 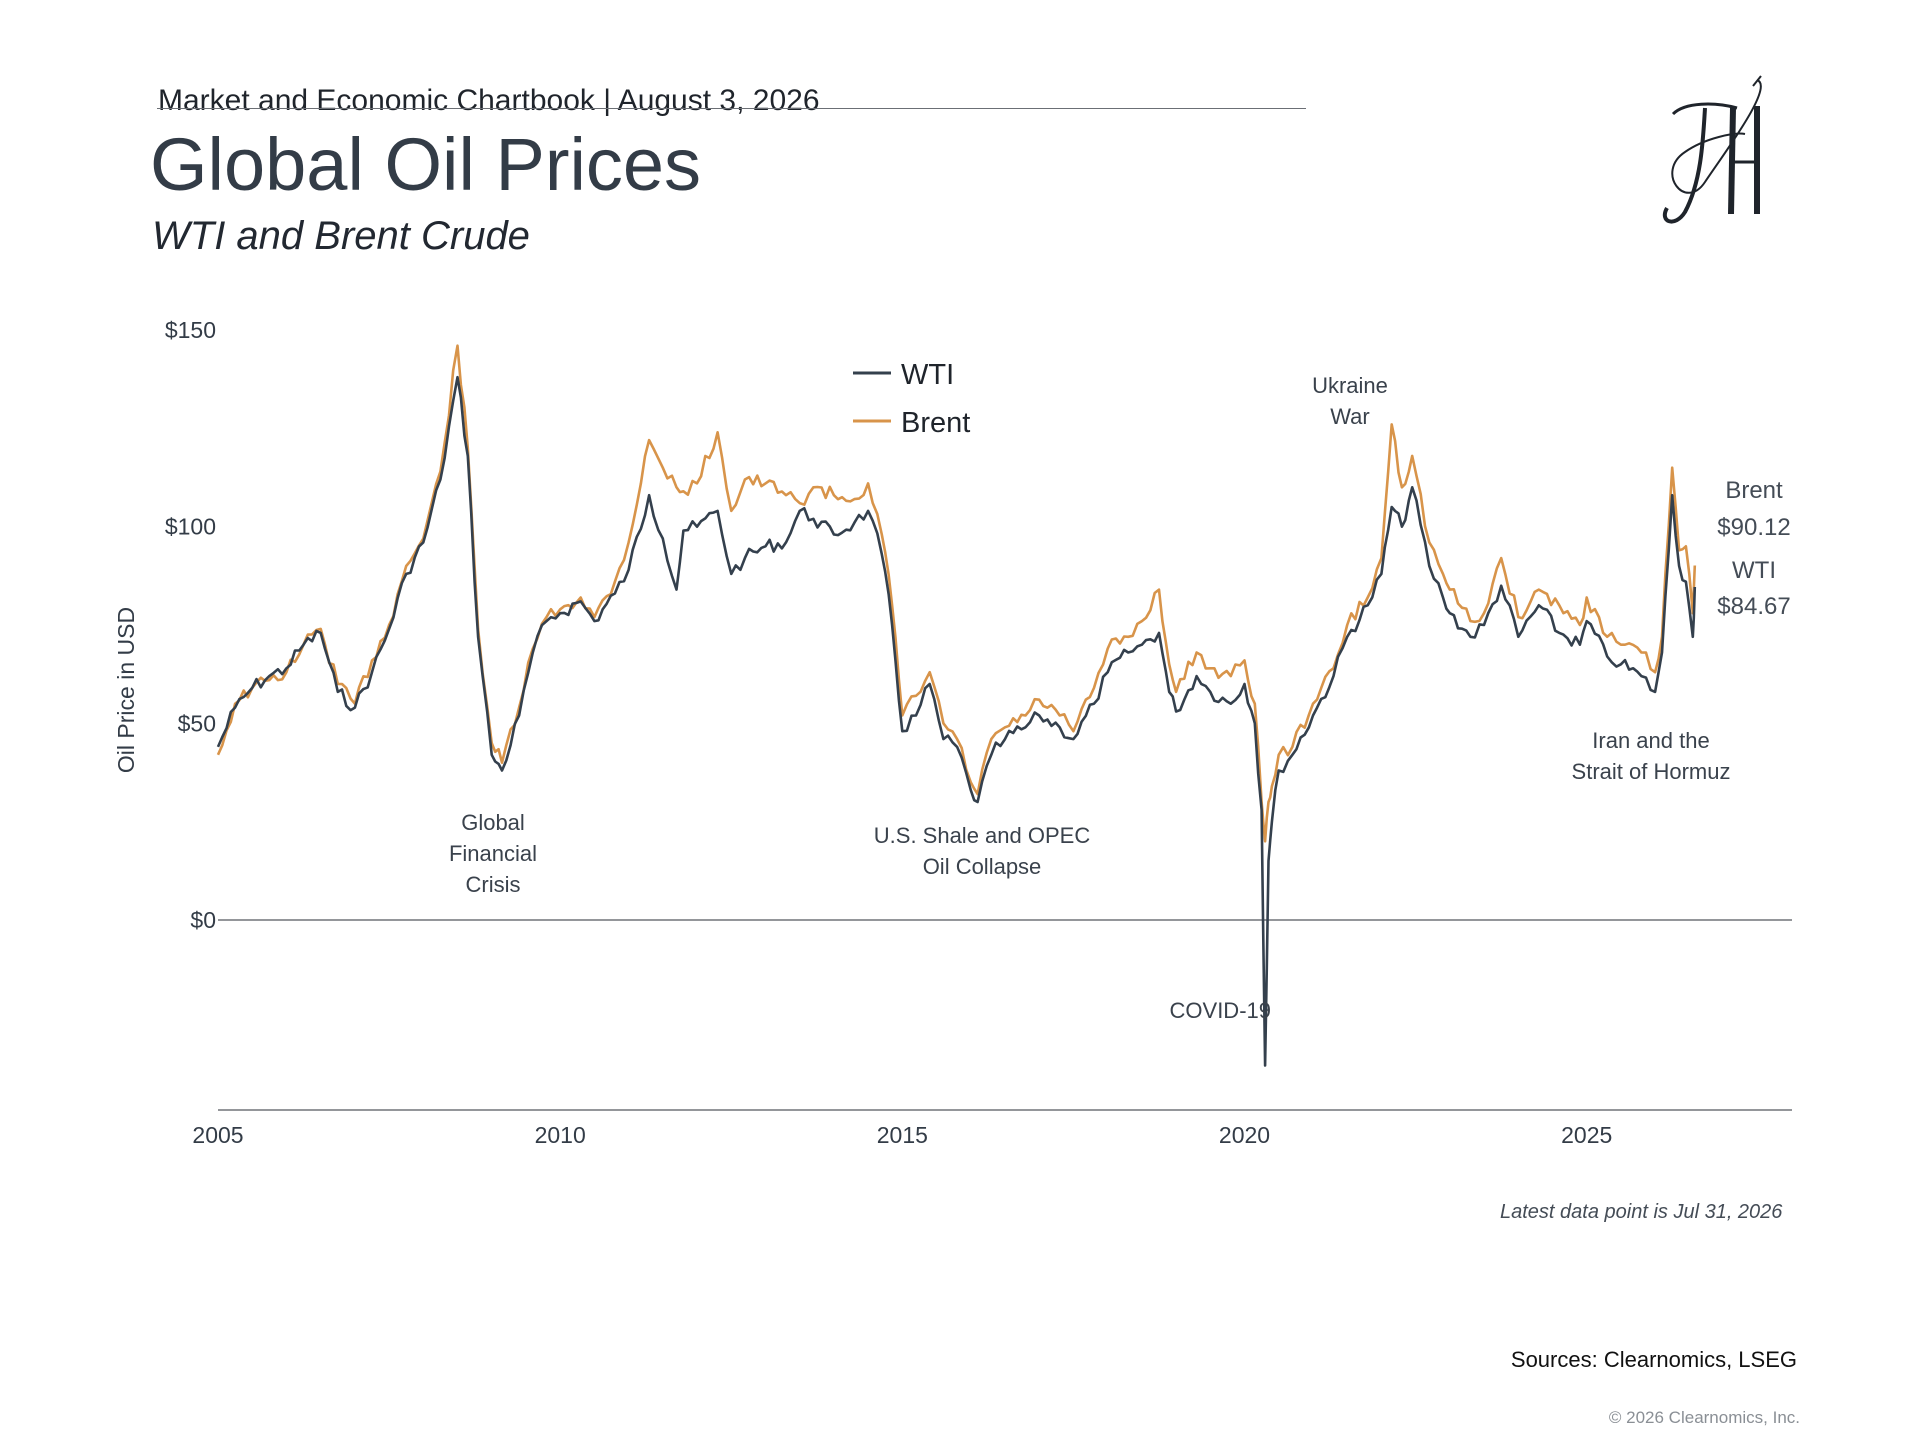 What do you see at coordinates (190, 527) in the screenshot?
I see `y-tick-label: $100` at bounding box center [190, 527].